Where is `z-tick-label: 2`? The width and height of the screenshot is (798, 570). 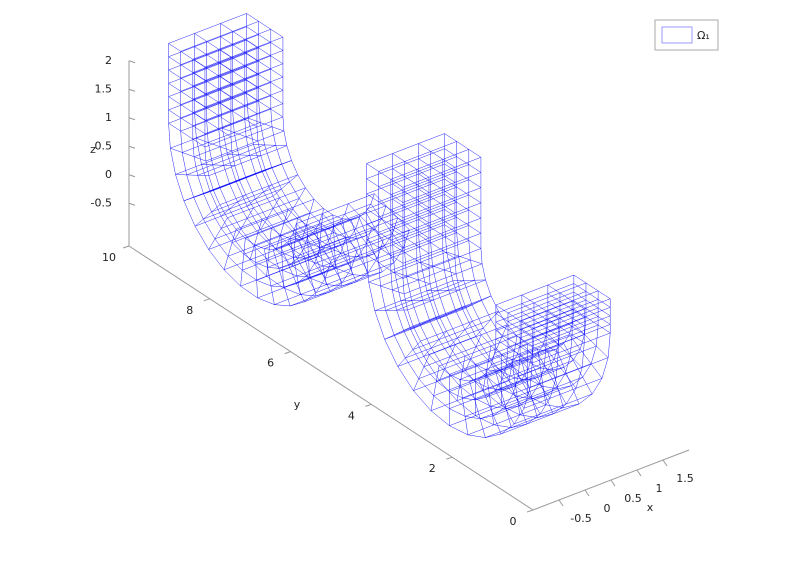
z-tick-label: 2 is located at coordinates (108, 60).